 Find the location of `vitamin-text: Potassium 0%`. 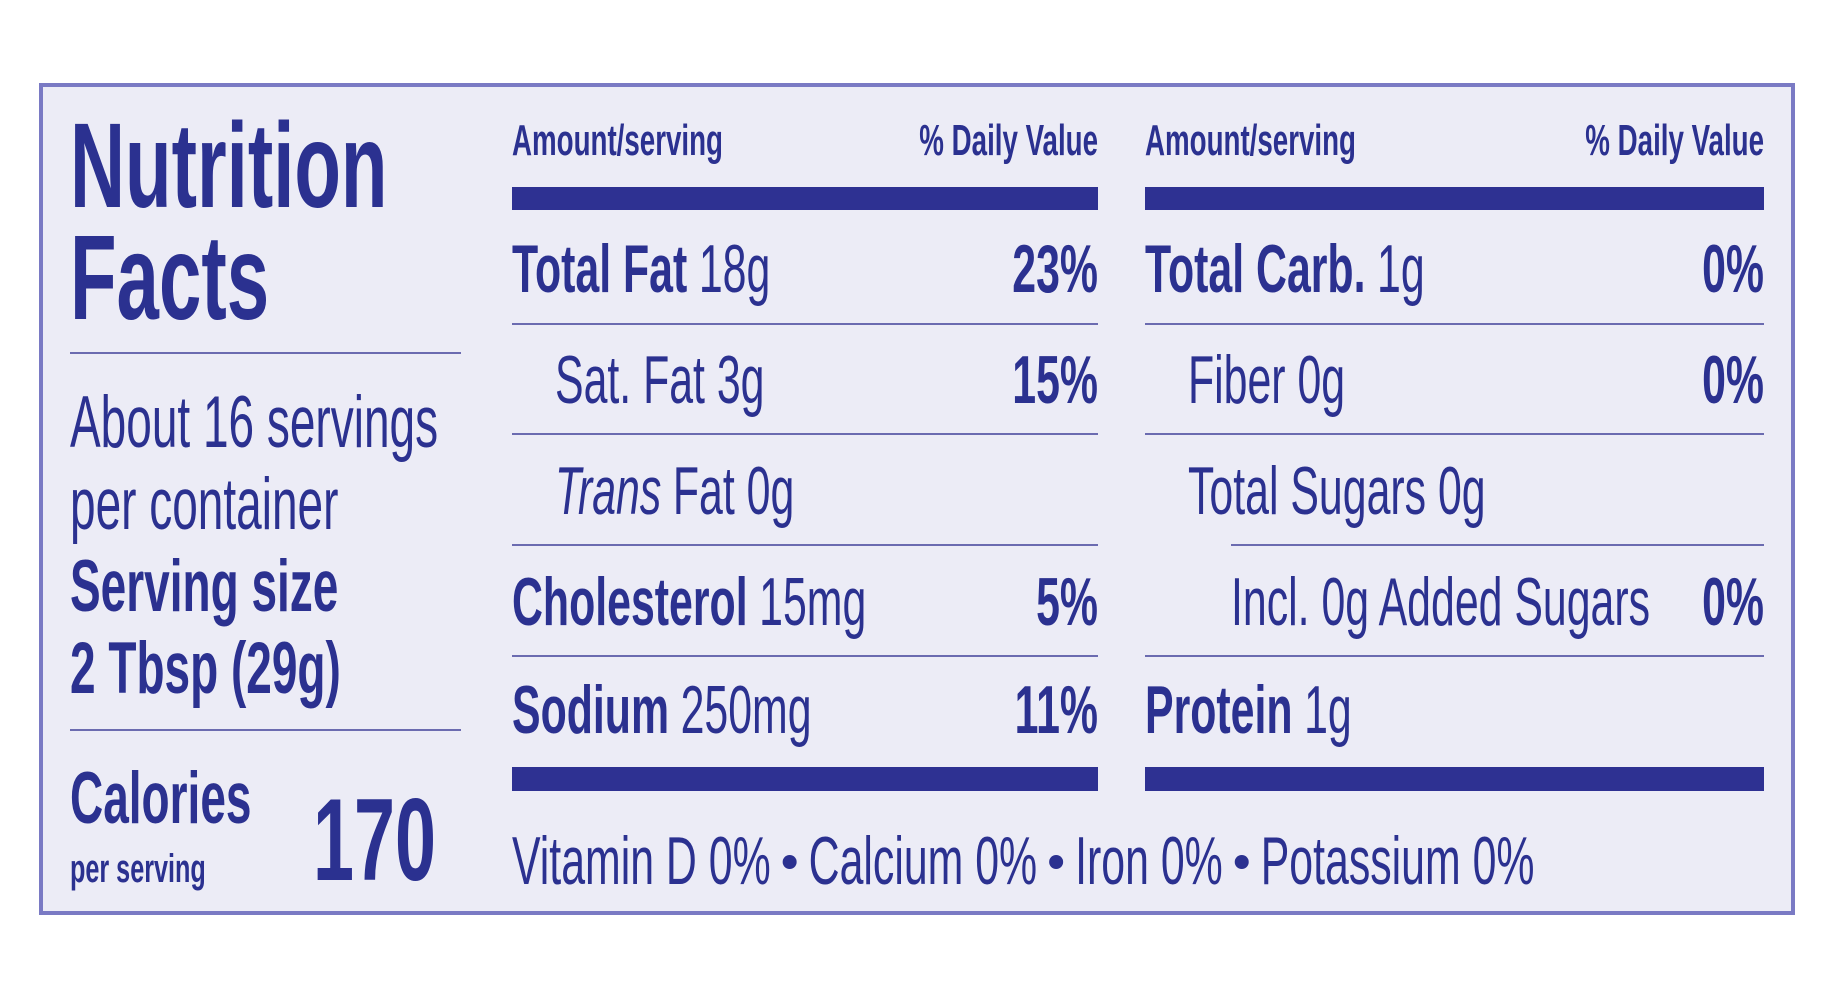

vitamin-text: Potassium 0% is located at coordinates (1398, 861).